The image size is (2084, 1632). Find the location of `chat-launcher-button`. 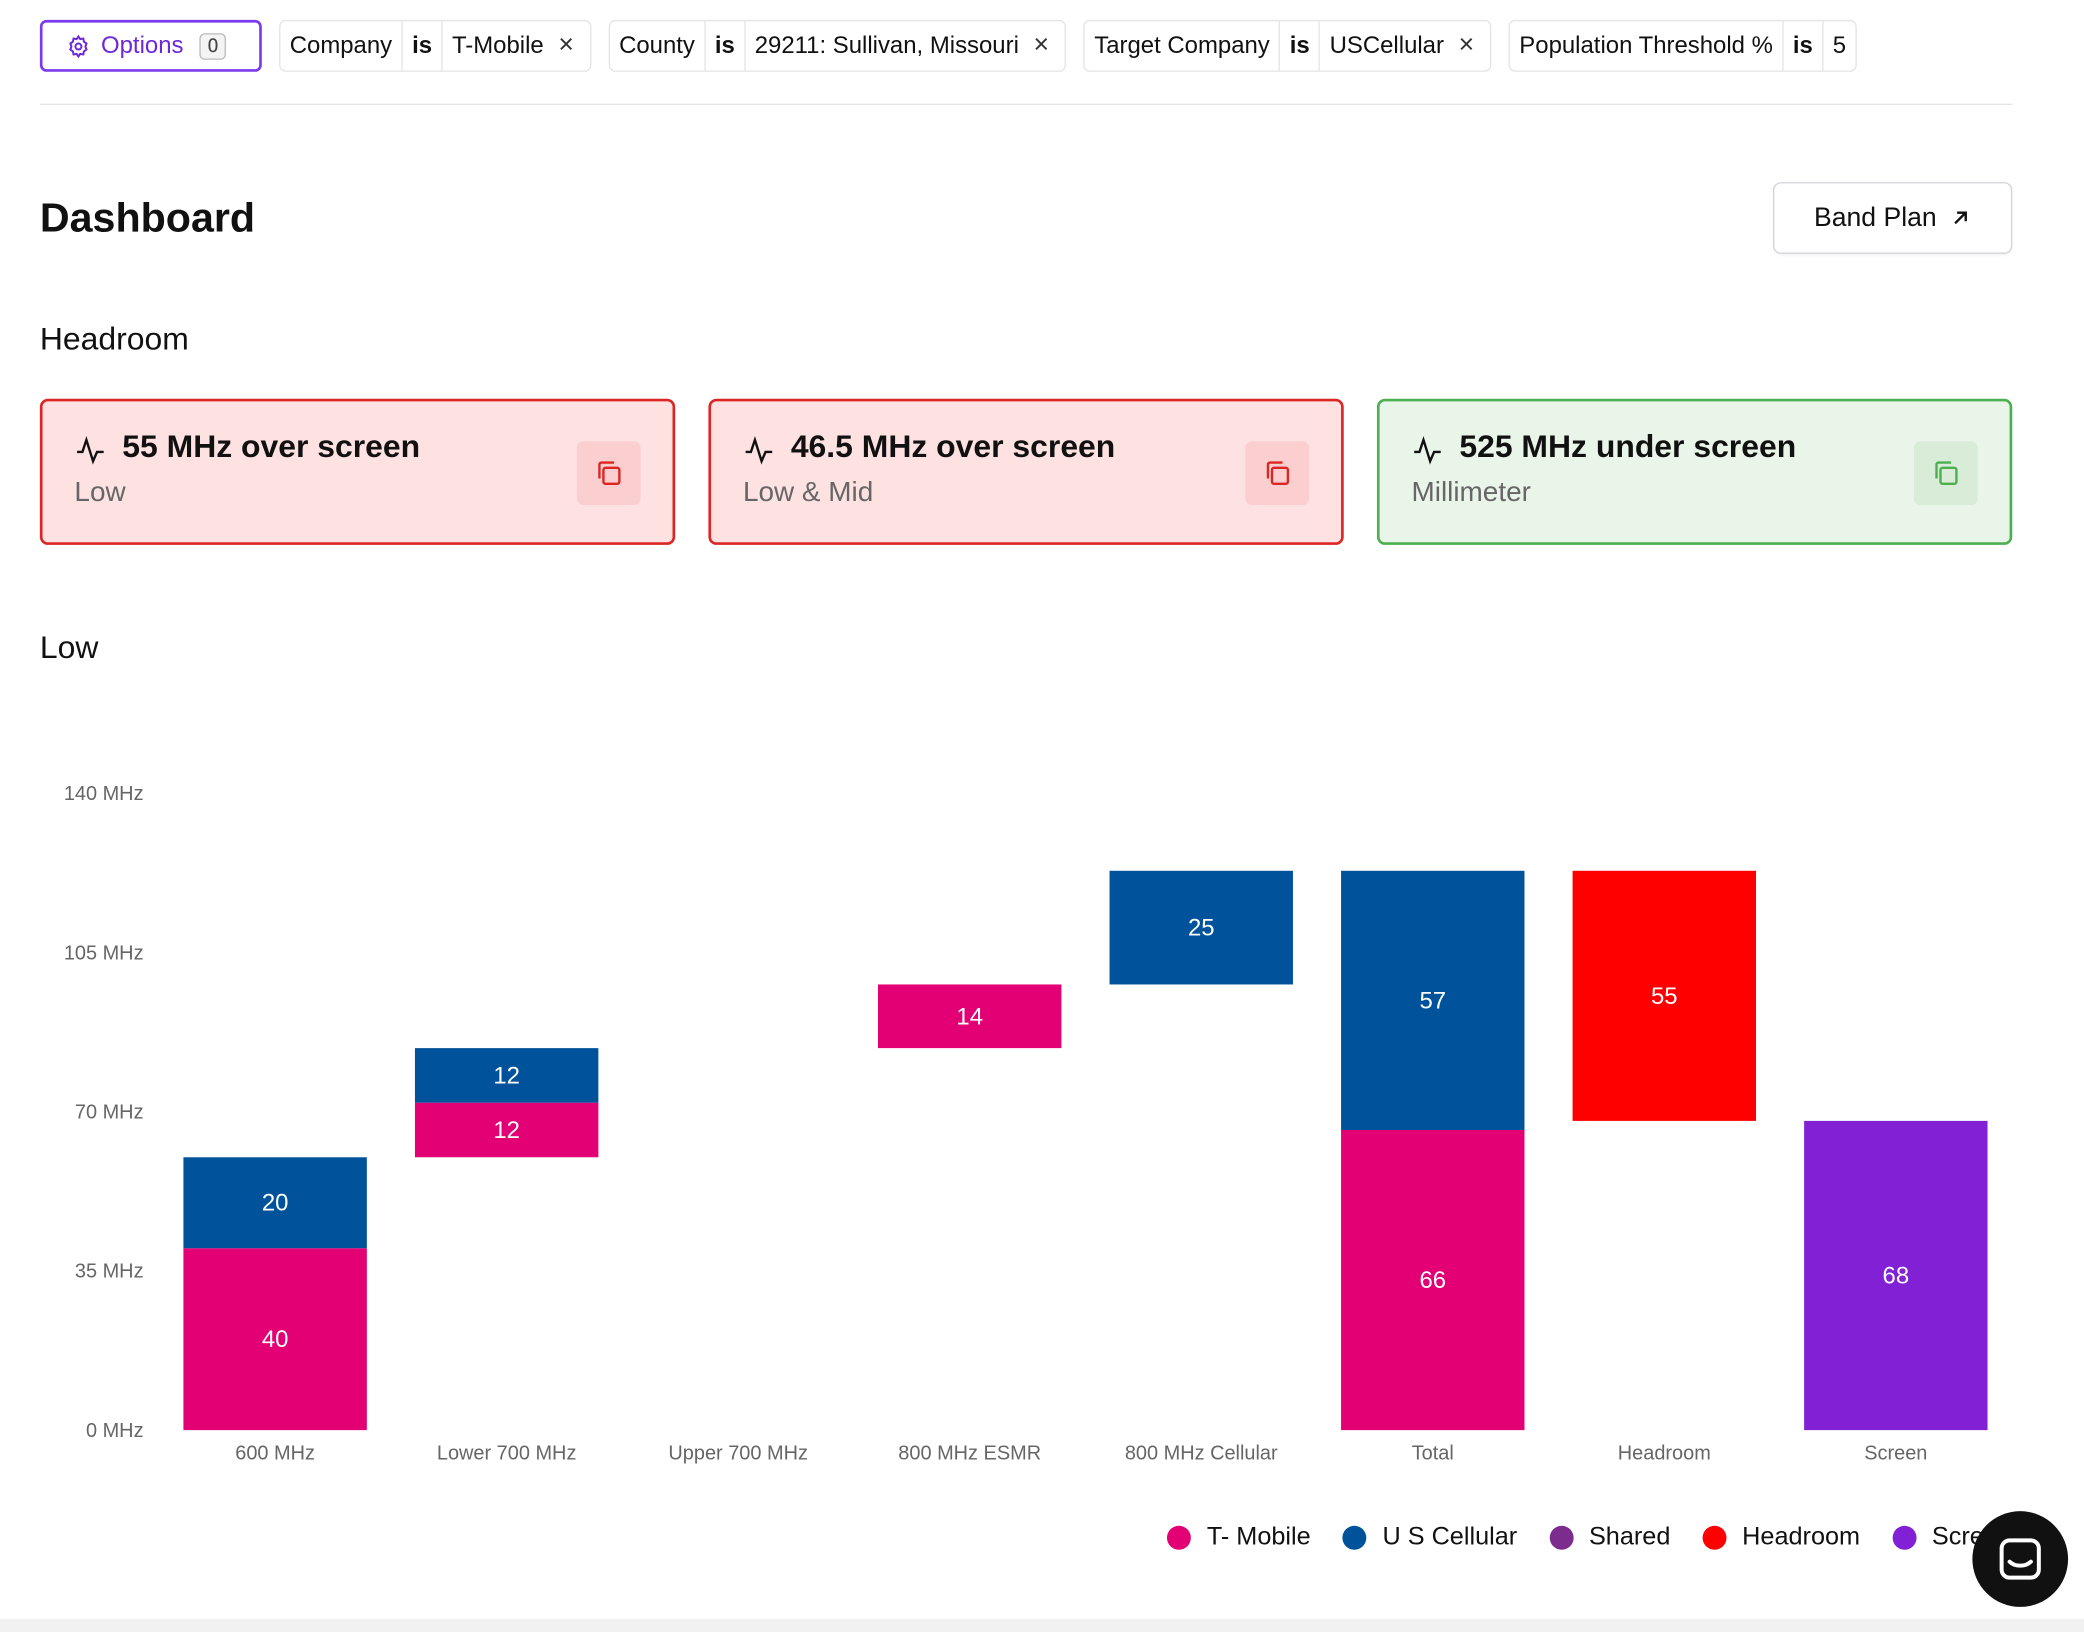

chat-launcher-button is located at coordinates (2020, 1559).